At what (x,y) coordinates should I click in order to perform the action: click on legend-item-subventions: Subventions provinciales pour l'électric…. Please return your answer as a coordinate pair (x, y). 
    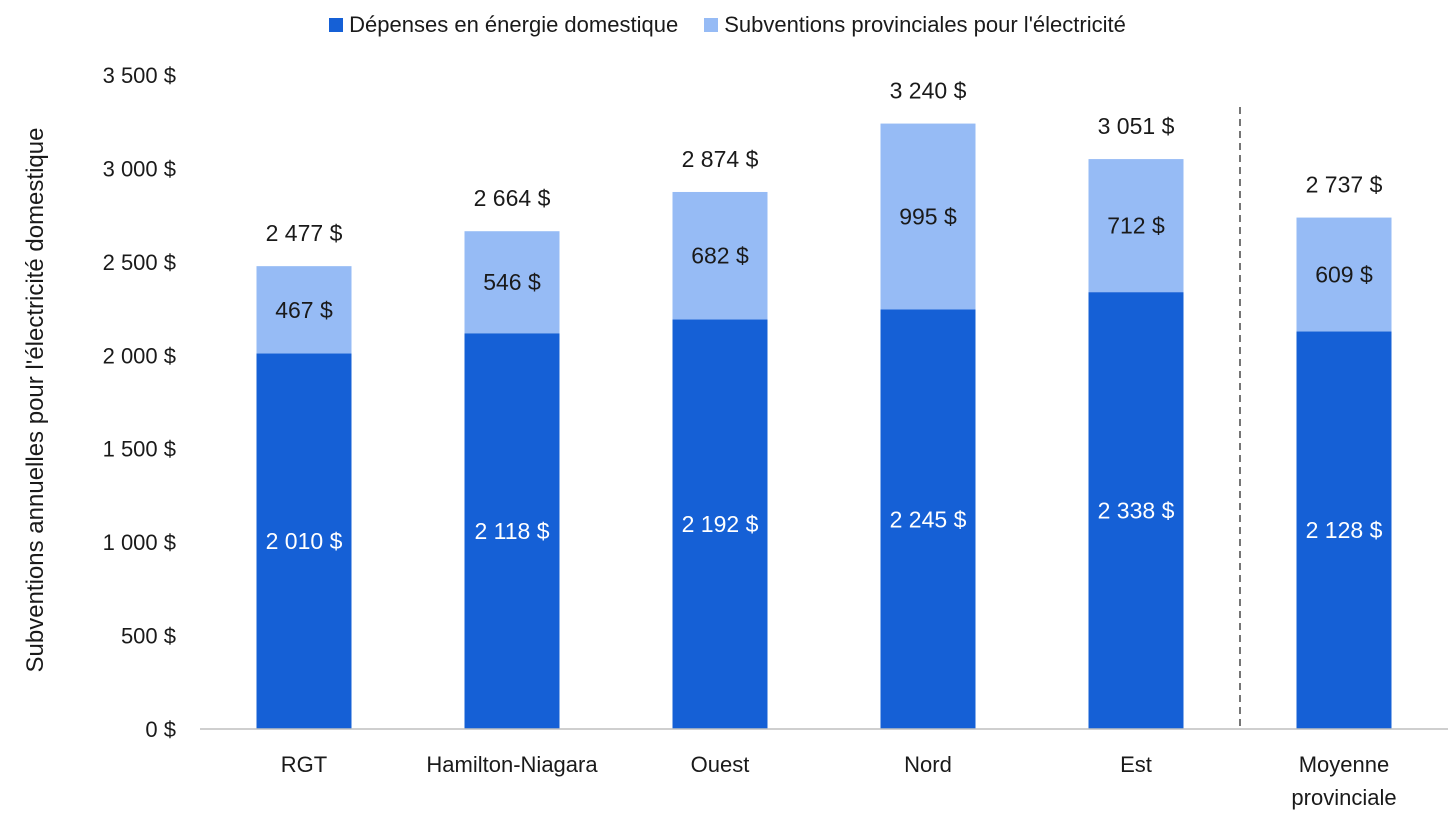
    Looking at the image, I should click on (915, 25).